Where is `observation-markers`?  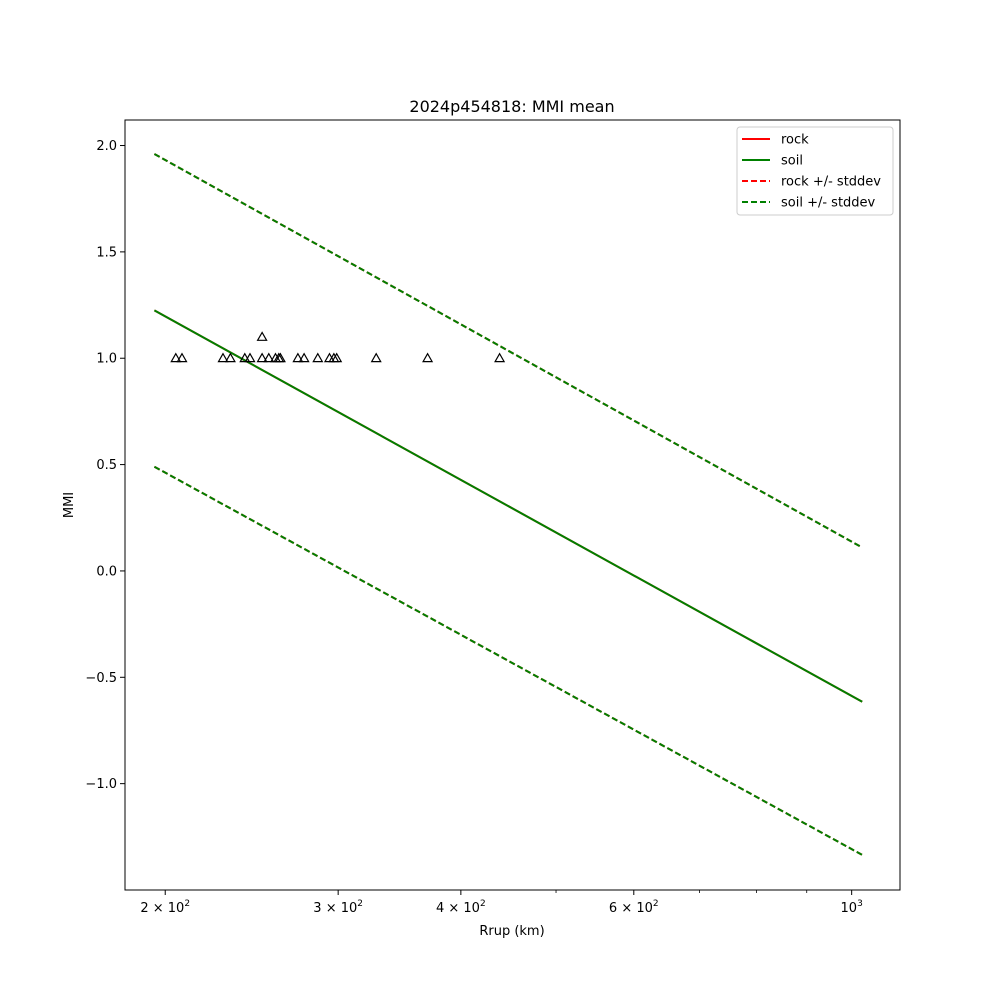 observation-markers is located at coordinates (338, 347).